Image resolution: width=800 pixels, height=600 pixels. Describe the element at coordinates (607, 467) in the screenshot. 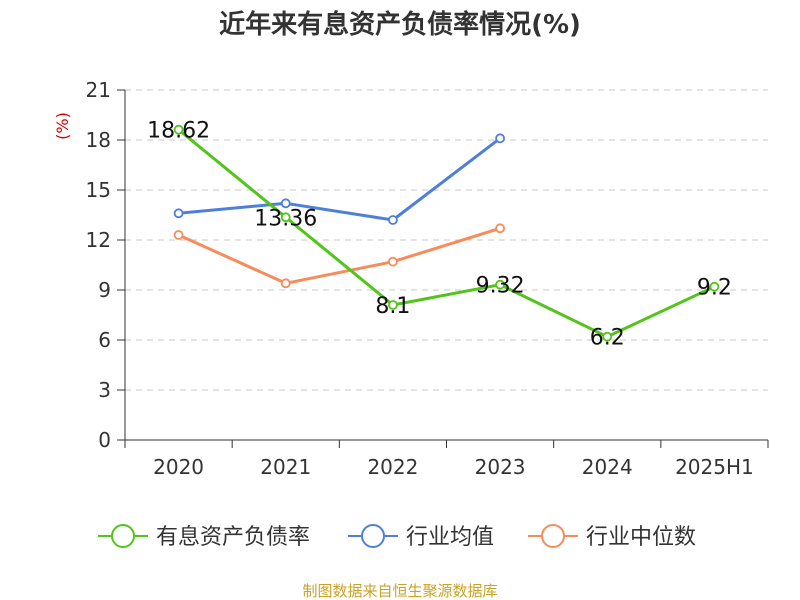

I see `x-tick-label: 2024` at that location.